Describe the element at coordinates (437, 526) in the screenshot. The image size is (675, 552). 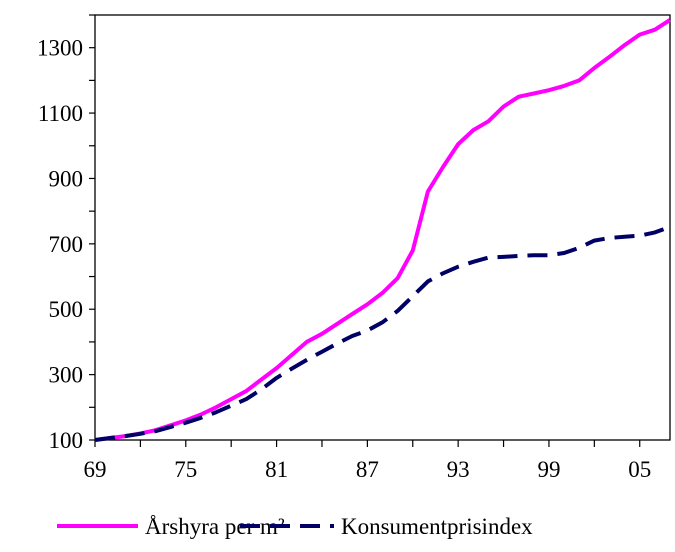
I see `legend-label-2: Konsumentprisindex` at that location.